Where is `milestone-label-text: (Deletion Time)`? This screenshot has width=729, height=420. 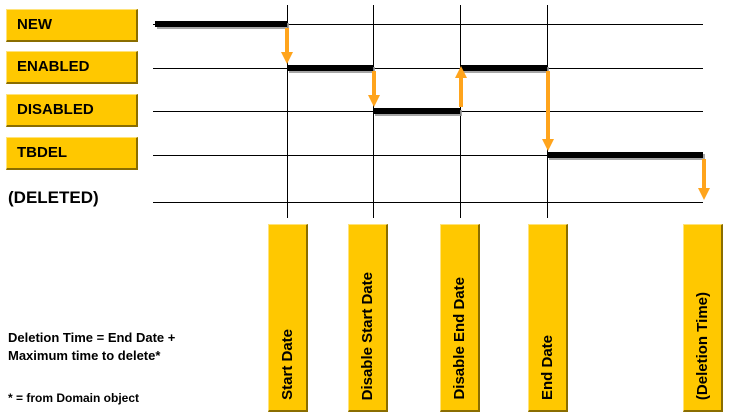 milestone-label-text: (Deletion Time) is located at coordinates (702, 345).